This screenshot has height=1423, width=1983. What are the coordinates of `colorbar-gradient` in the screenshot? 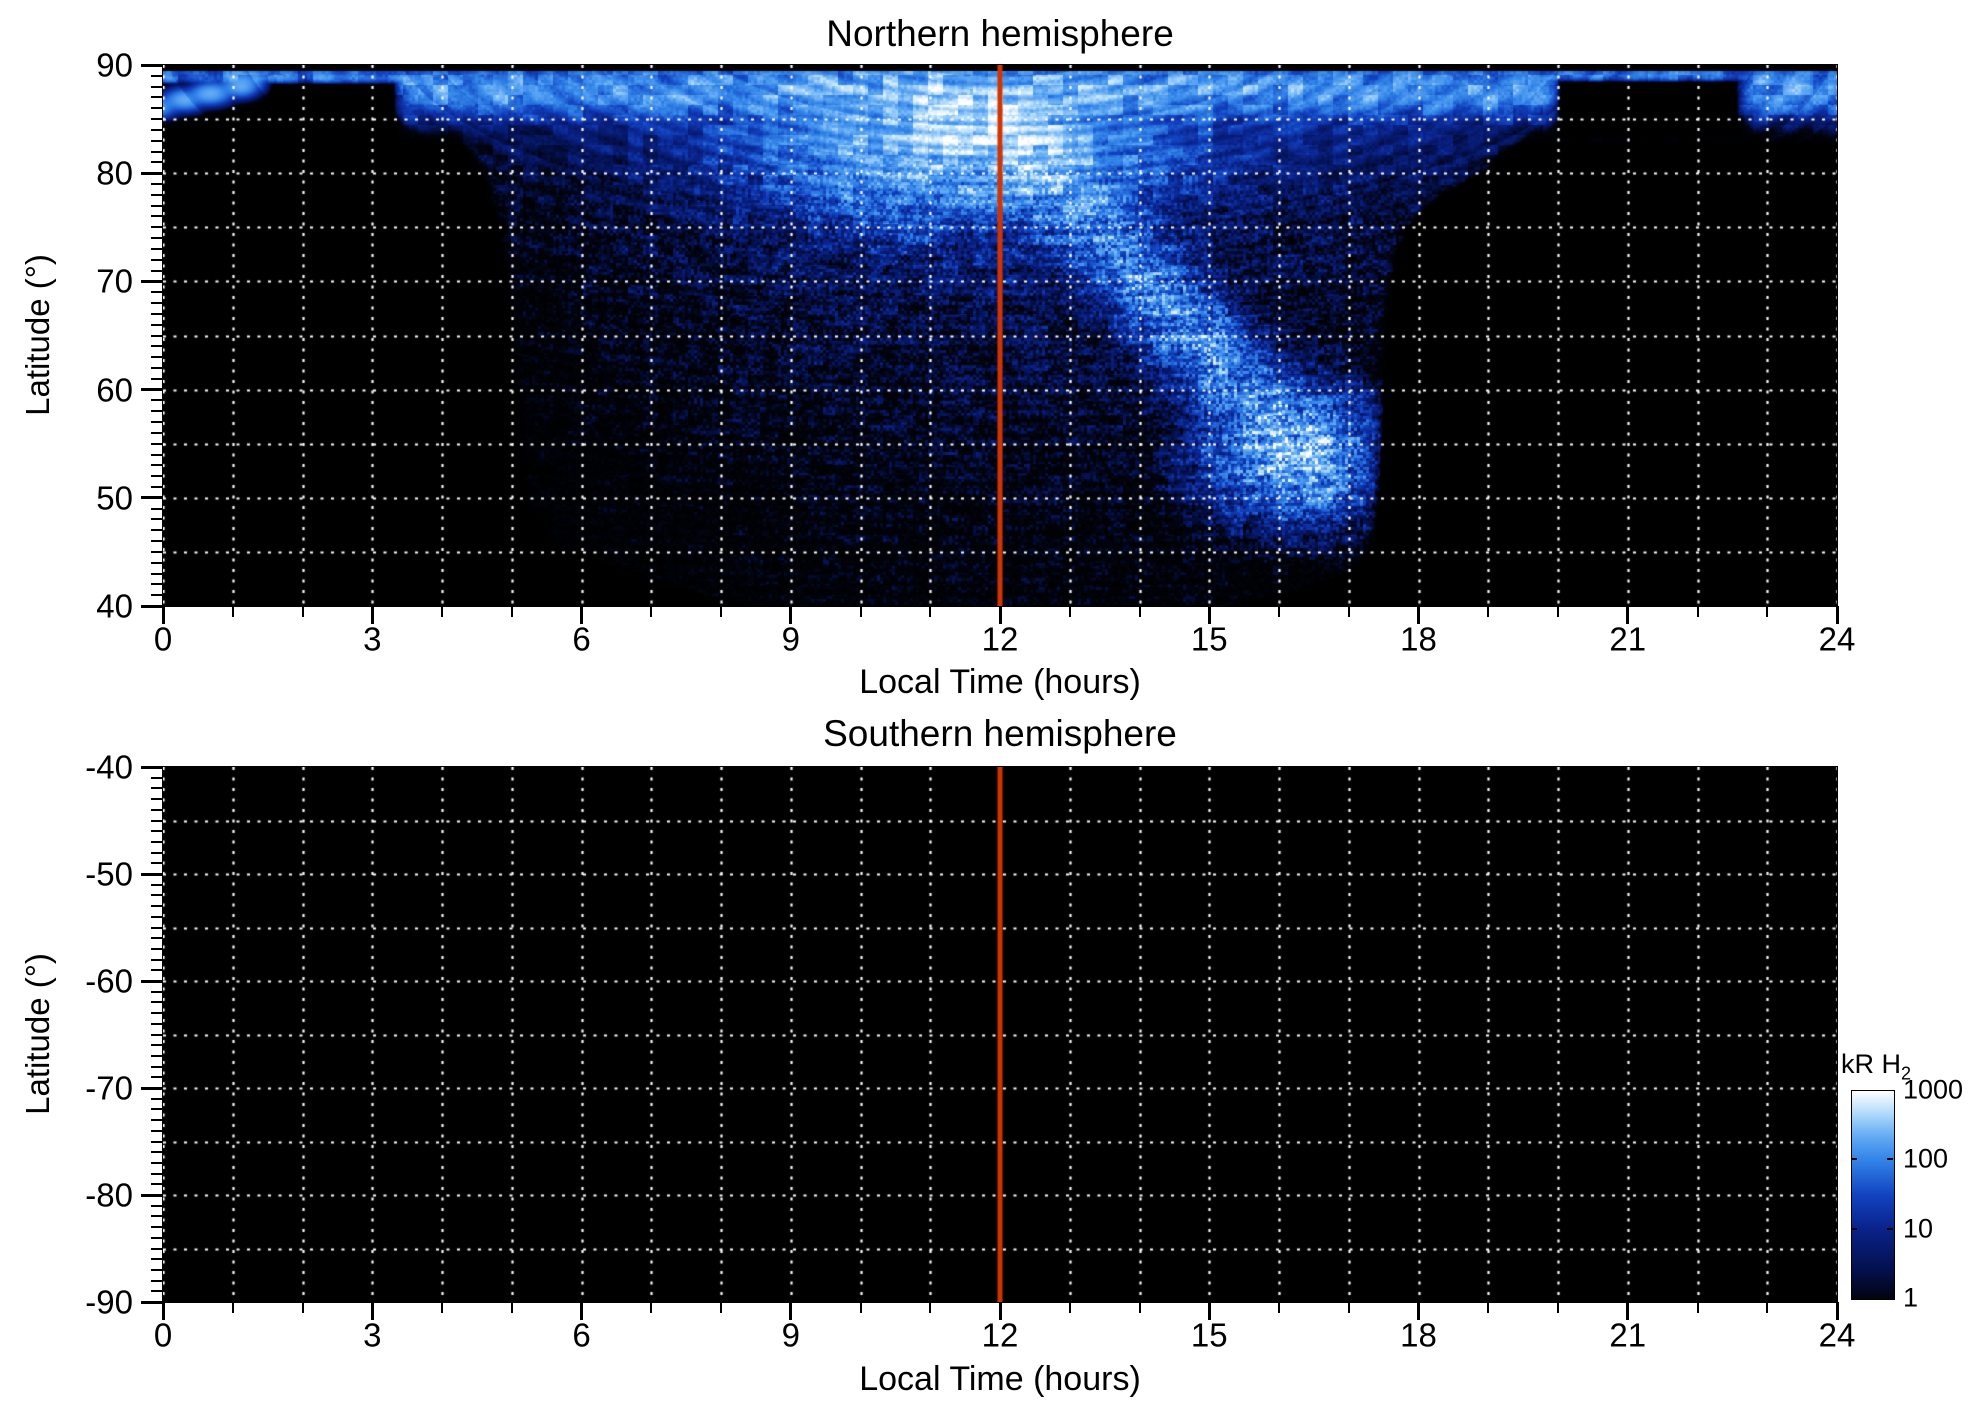 It's located at (1873, 1195).